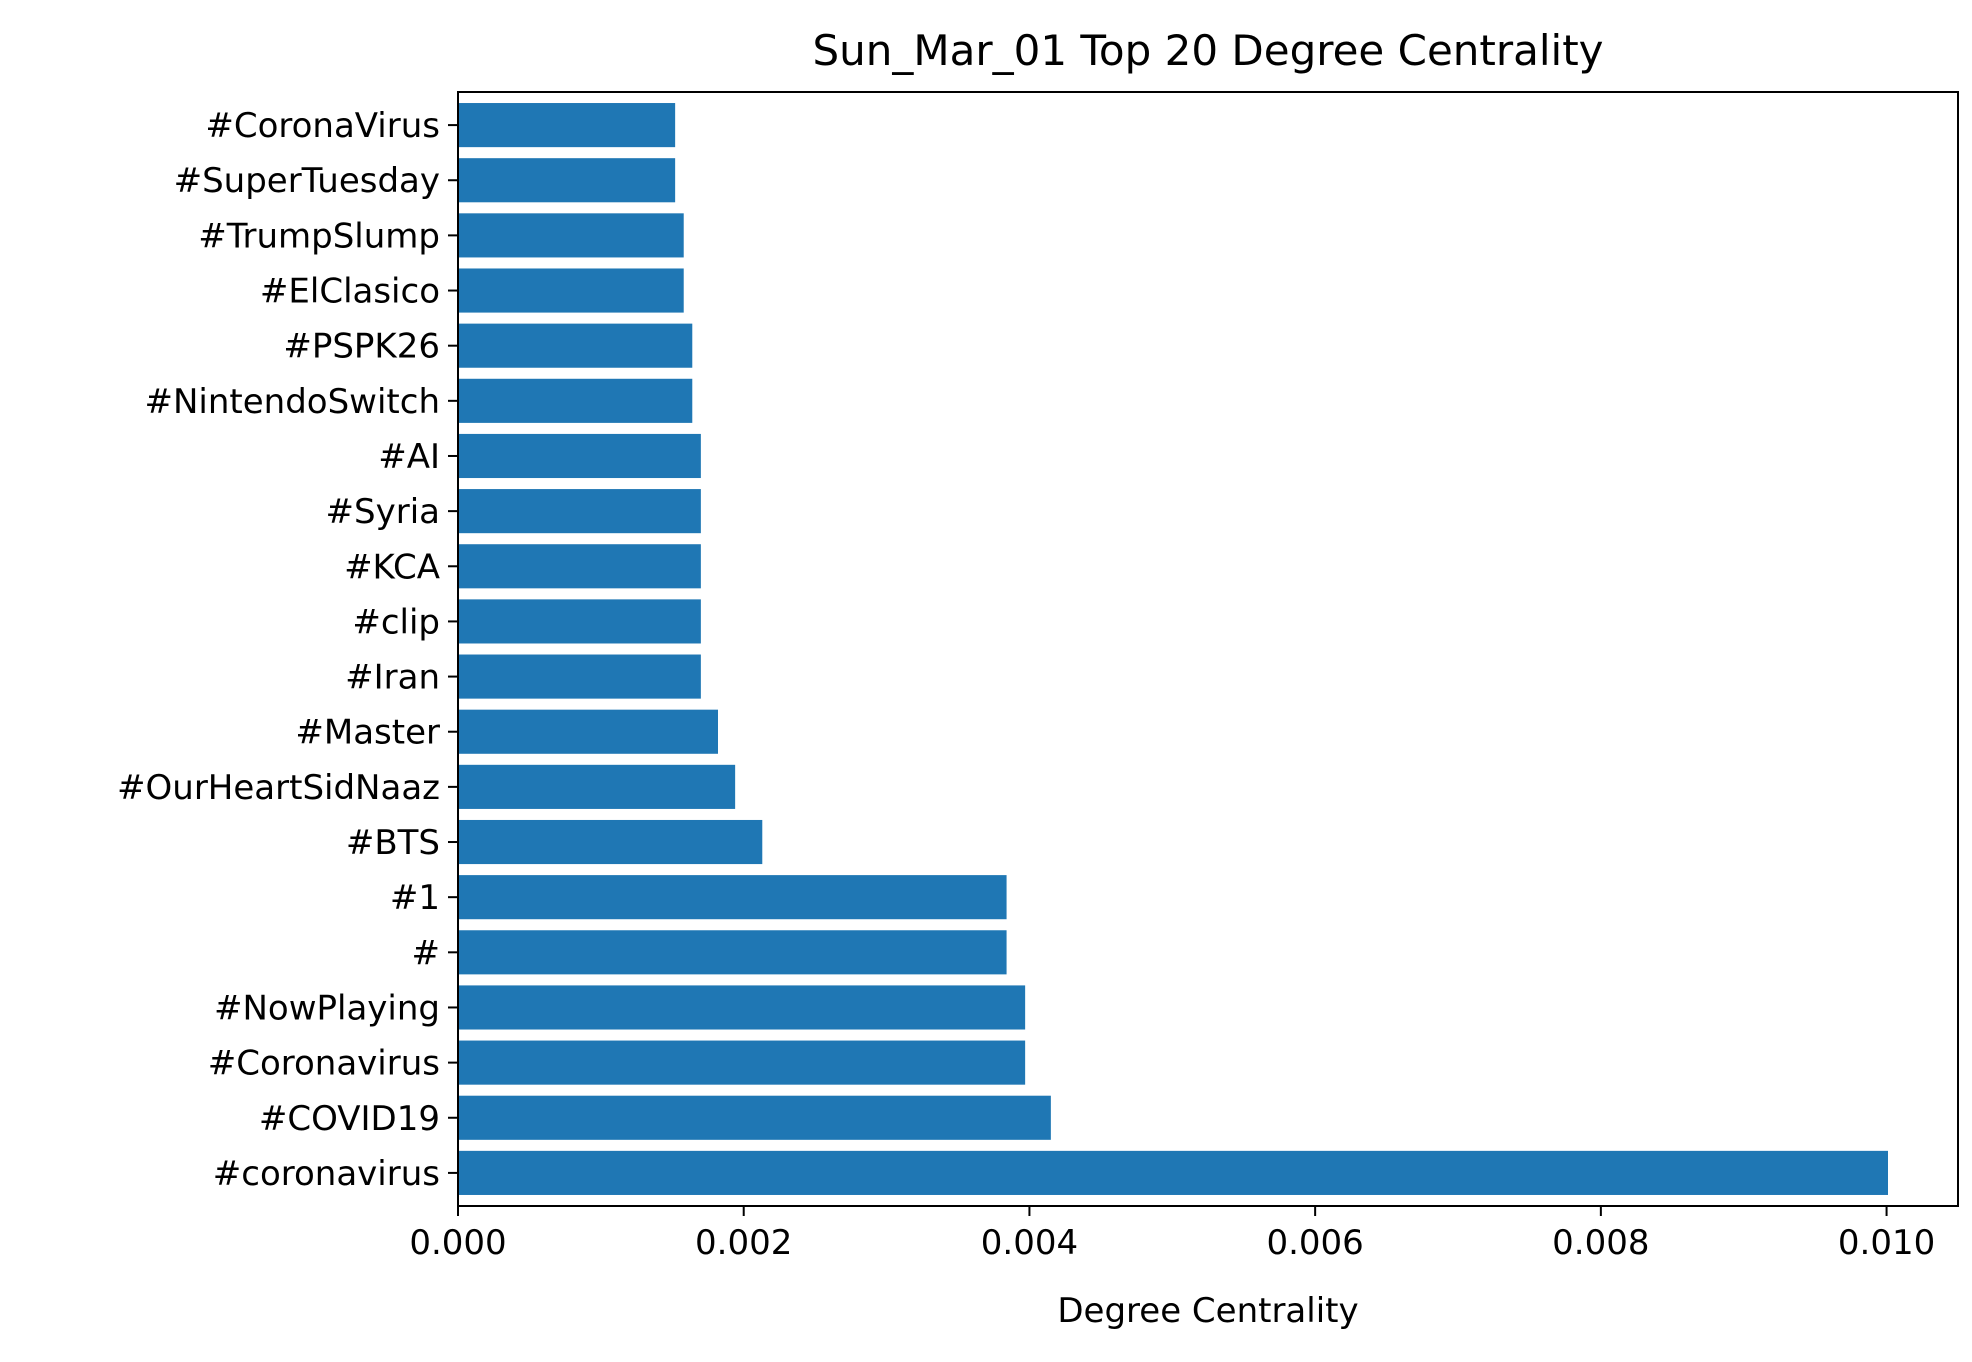  Describe the element at coordinates (292, 402) in the screenshot. I see `y-tick-label: #NintendoSwitch` at that location.